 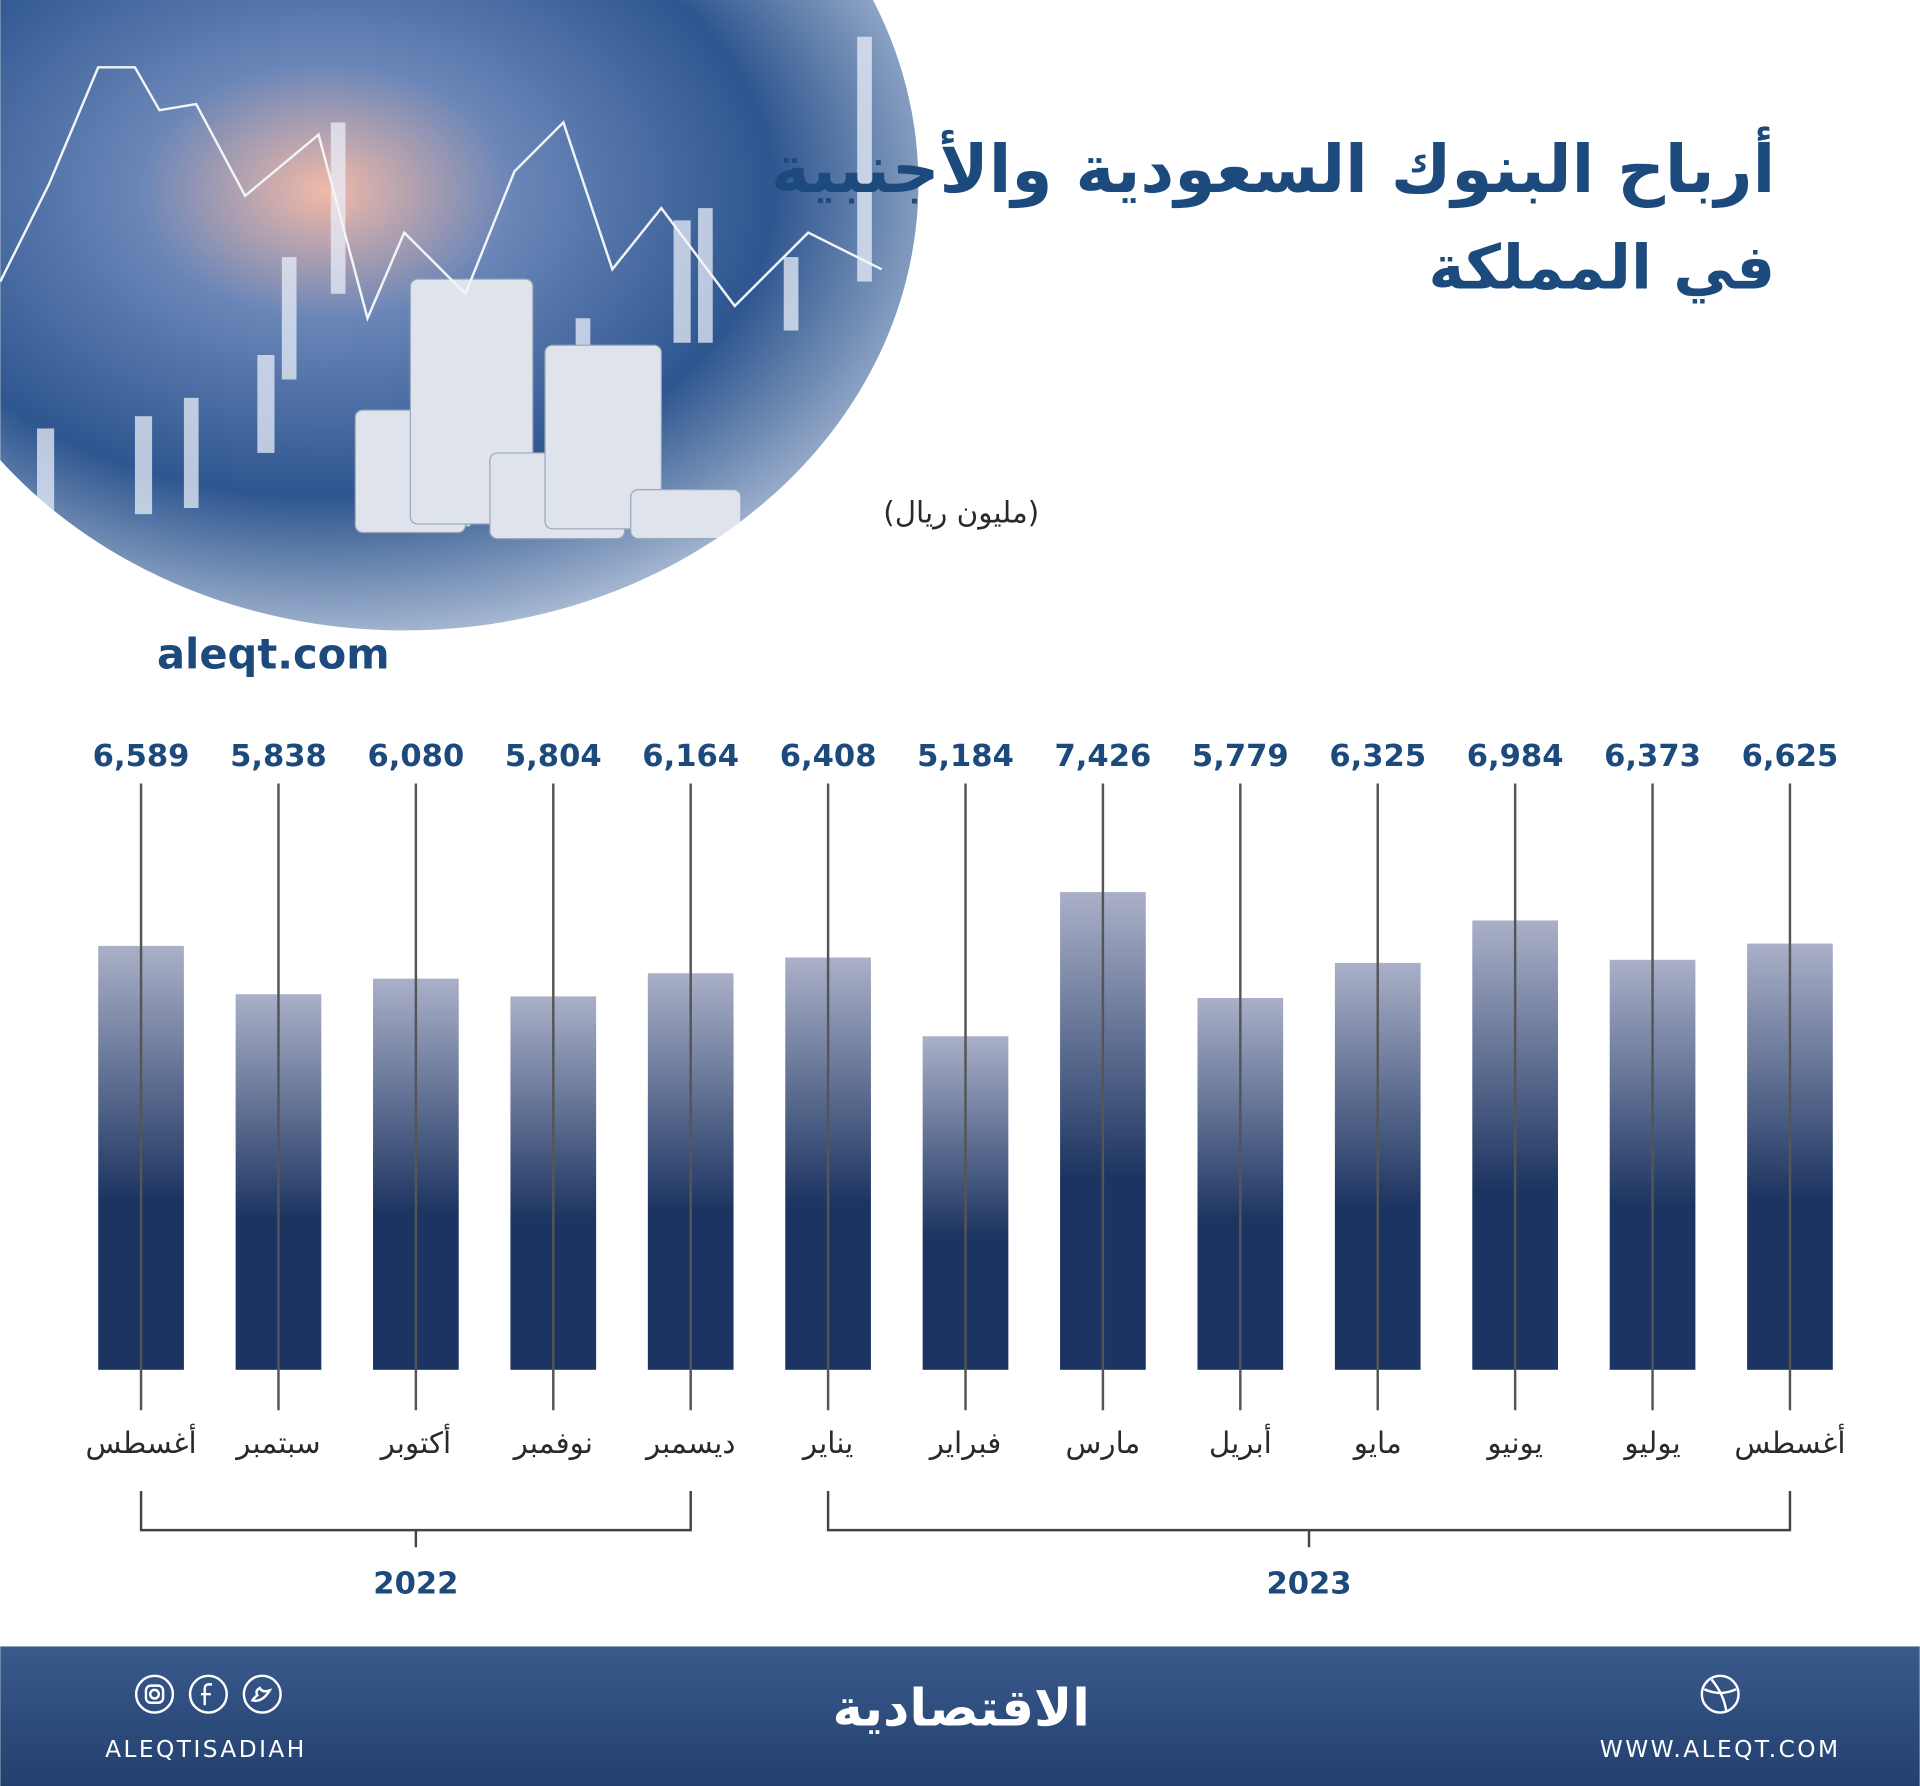 What do you see at coordinates (1652, 756) in the screenshot?
I see `value-label: 6,373` at bounding box center [1652, 756].